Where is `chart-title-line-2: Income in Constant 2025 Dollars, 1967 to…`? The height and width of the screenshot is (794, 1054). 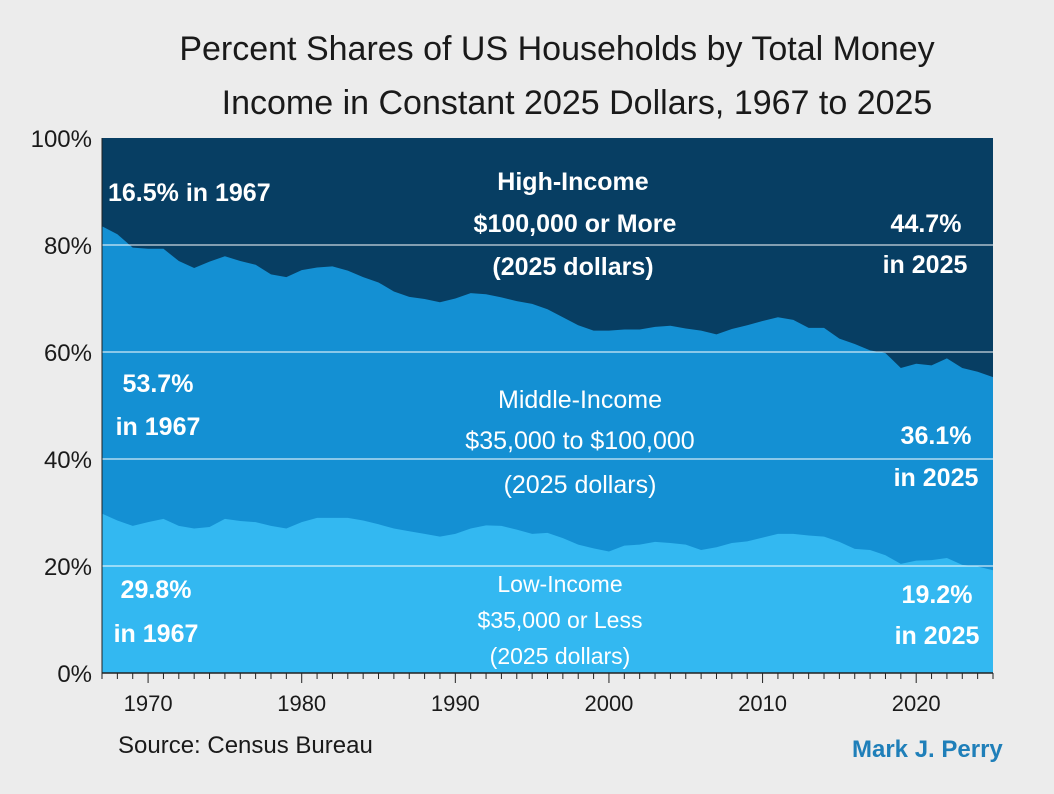
chart-title-line-2: Income in Constant 2025 Dollars, 1967 to… is located at coordinates (577, 103).